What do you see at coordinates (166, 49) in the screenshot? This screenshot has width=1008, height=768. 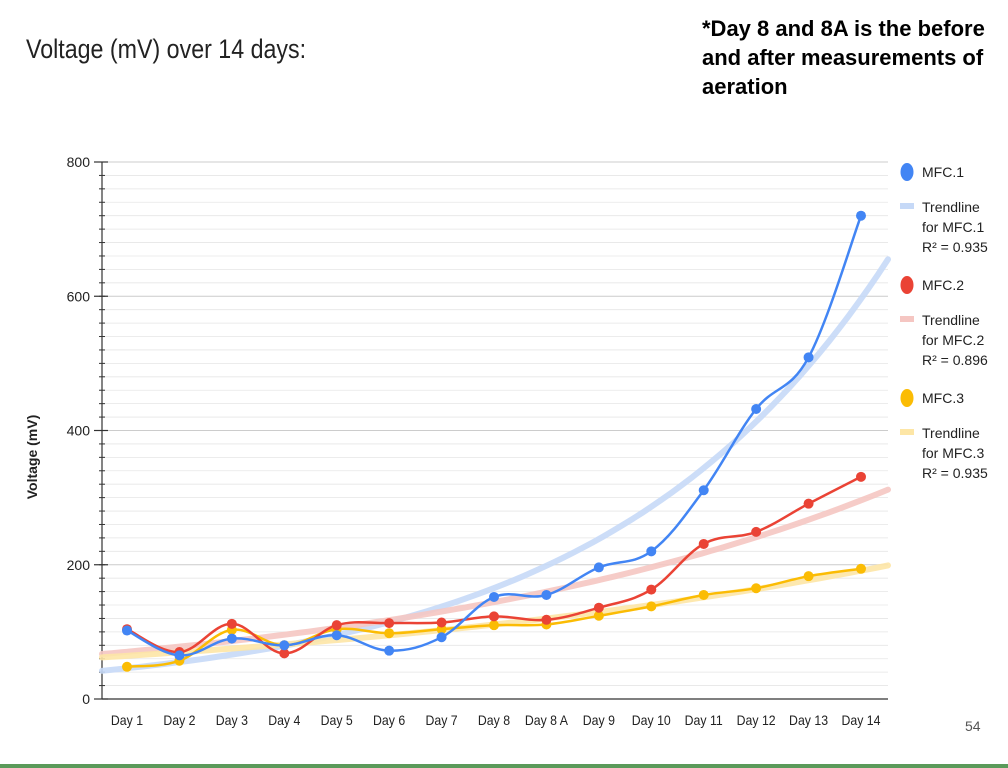 I see `slide-title: Voltage (mV) over 14 days:` at bounding box center [166, 49].